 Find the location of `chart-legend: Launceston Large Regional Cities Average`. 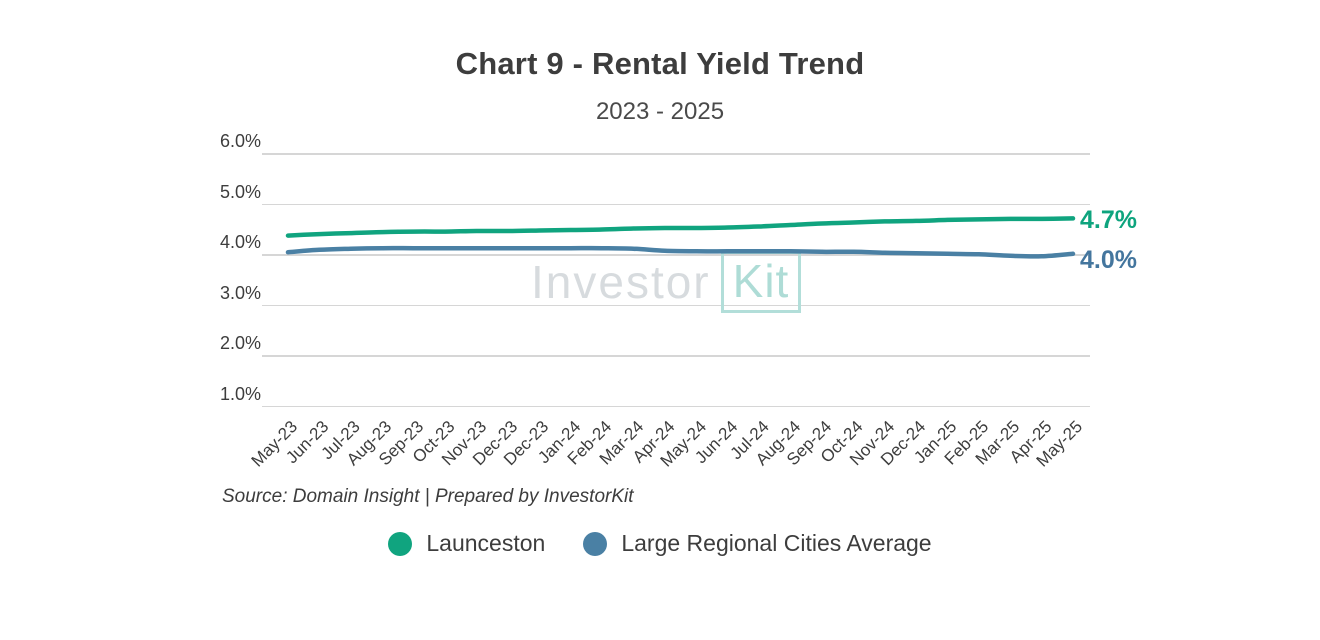

chart-legend: Launceston Large Regional Cities Average is located at coordinates (660, 543).